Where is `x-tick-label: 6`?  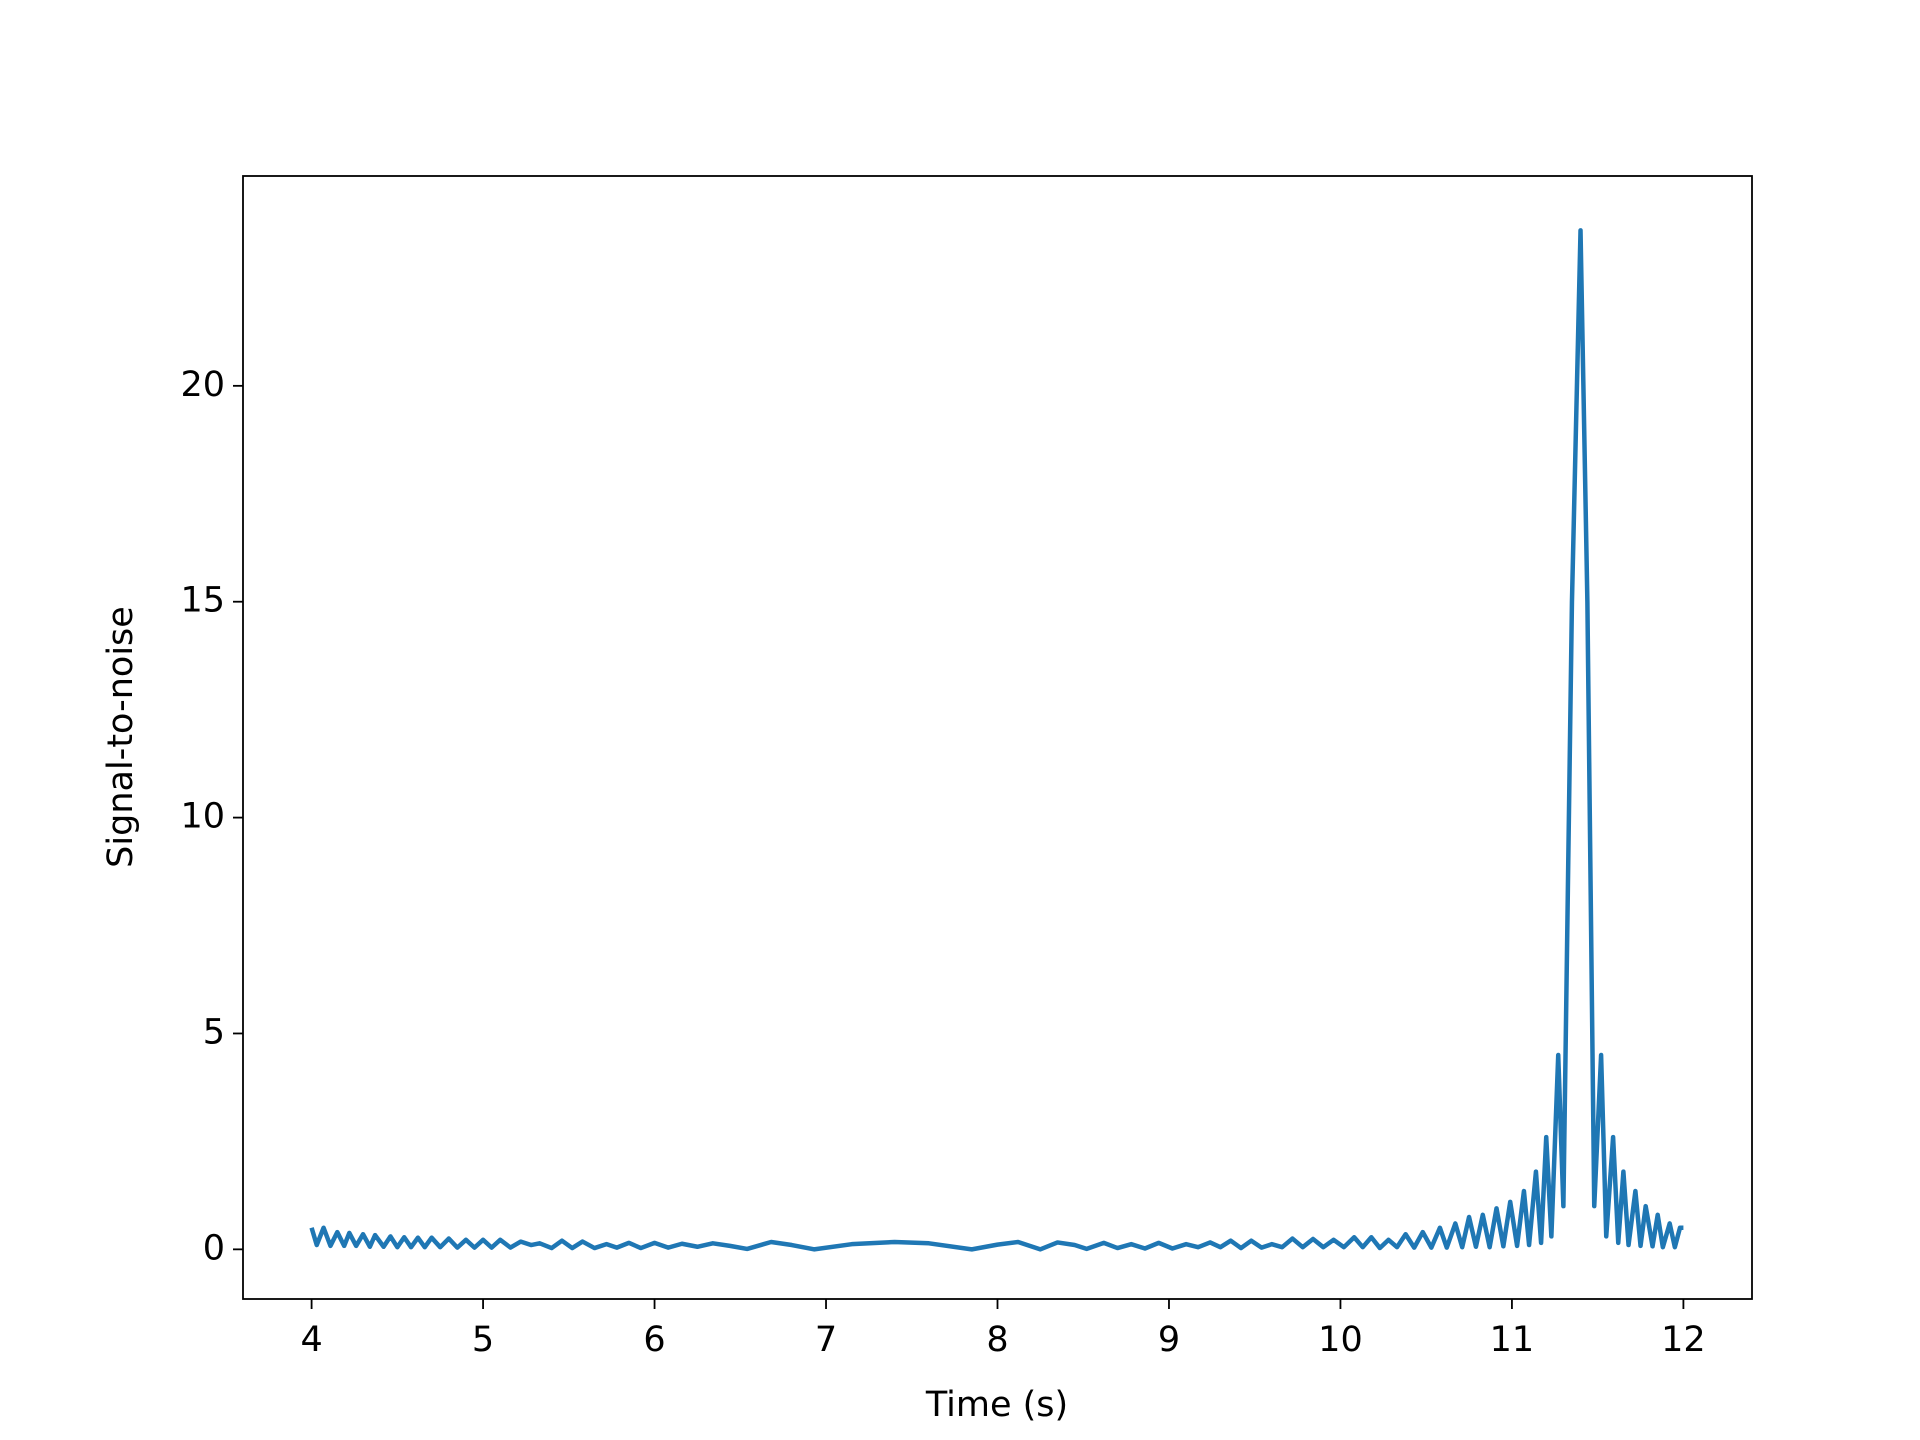 x-tick-label: 6 is located at coordinates (654, 1340).